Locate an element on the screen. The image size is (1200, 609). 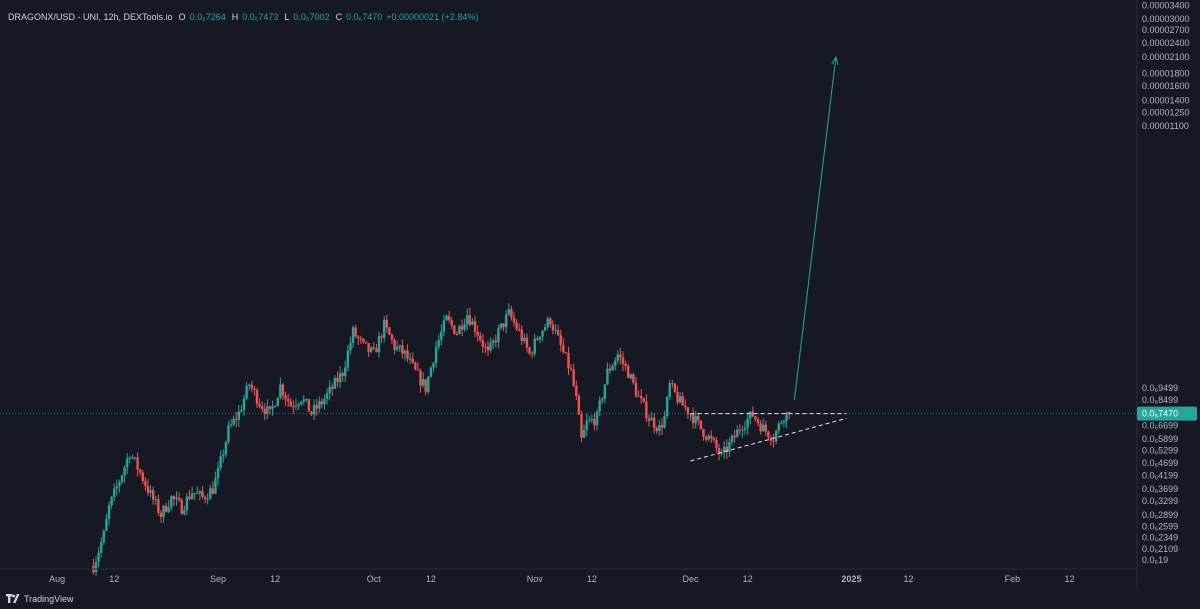
tradingview-logo: TradingView is located at coordinates (40, 599).